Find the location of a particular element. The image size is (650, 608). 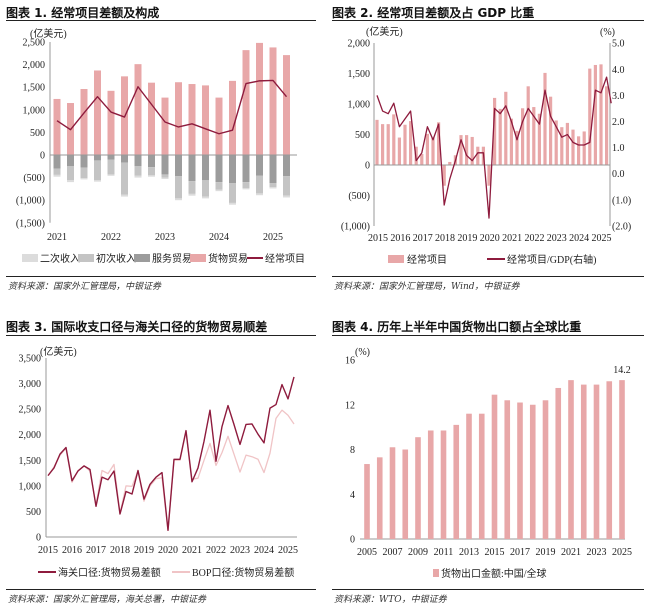

x-tick-label: 2020 is located at coordinates (490, 238).